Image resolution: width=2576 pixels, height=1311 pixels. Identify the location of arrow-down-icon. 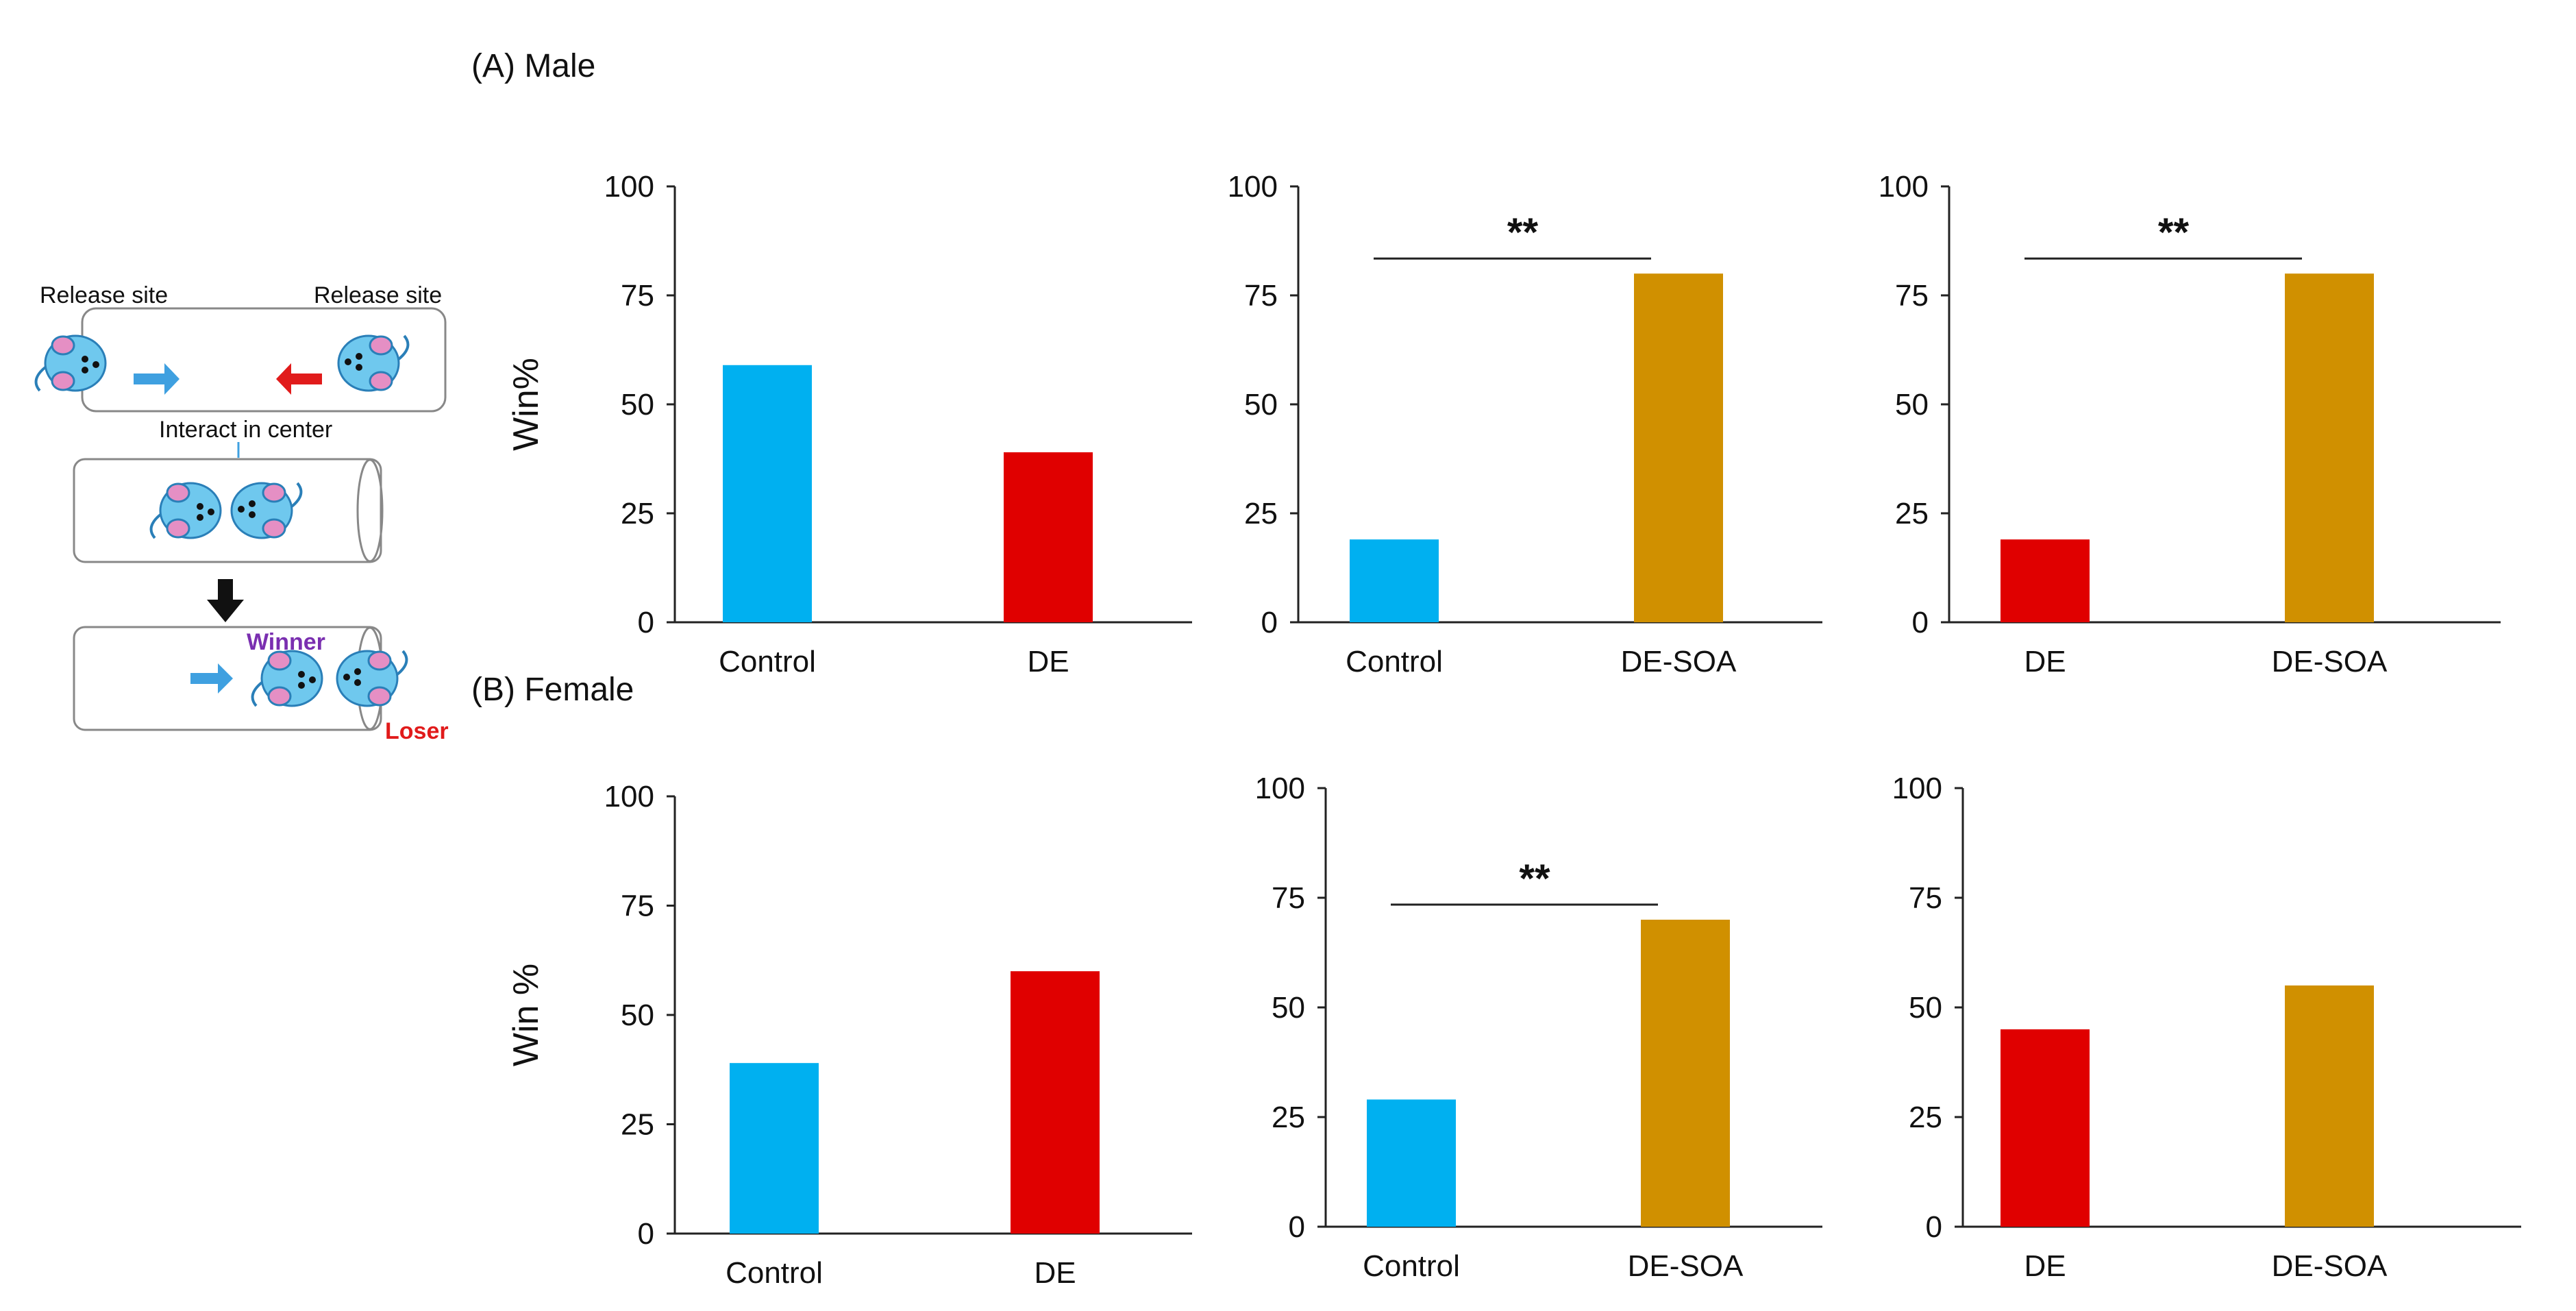
(225, 600).